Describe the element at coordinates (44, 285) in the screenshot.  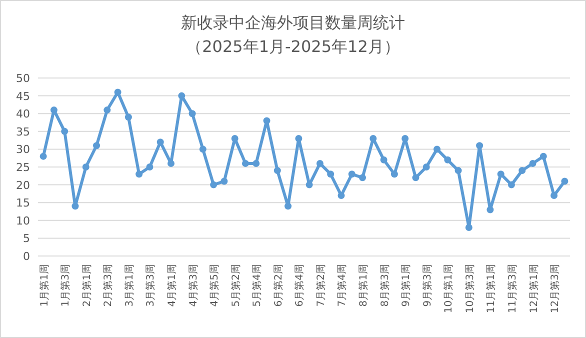
I see `x-tick-label: 1月第1周` at that location.